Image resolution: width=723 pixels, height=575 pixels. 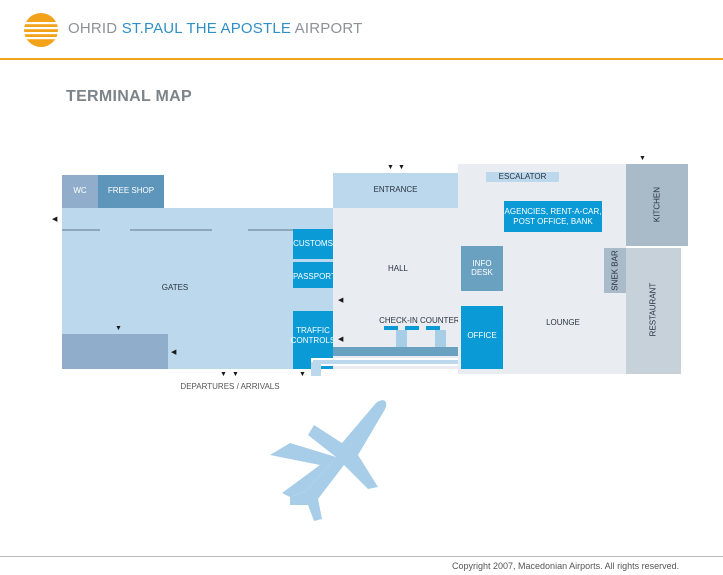 I want to click on passport-room, so click(x=313, y=275).